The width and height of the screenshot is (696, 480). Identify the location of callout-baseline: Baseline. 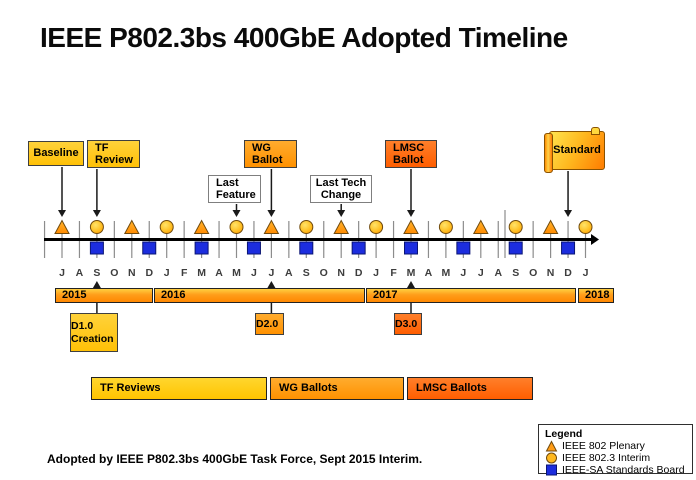
(56, 153).